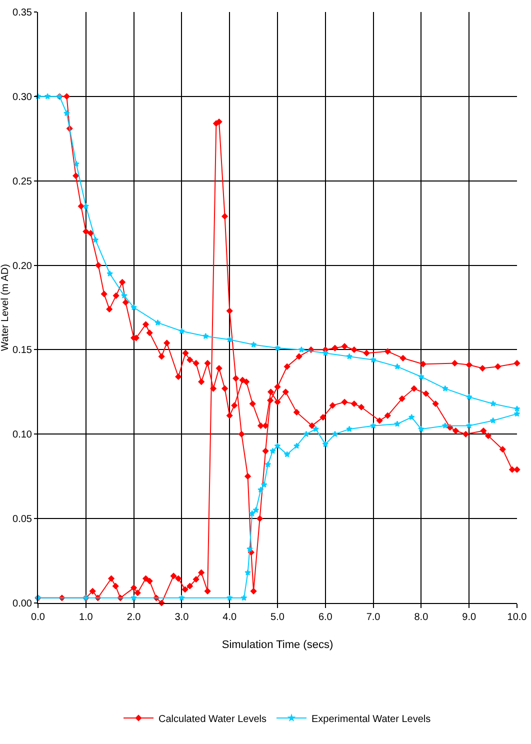 The image size is (531, 744). Describe the element at coordinates (134, 617) in the screenshot. I see `x-tick-label: 2.0` at that location.